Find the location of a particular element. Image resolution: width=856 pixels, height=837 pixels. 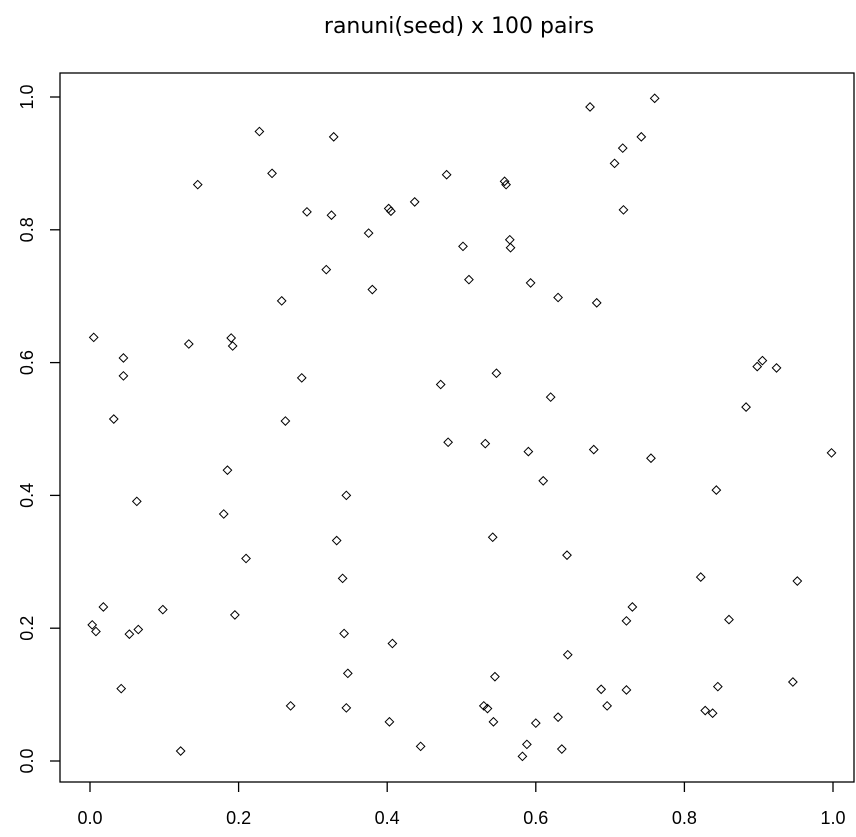

y-tick-label: 0.0 is located at coordinates (27, 760).